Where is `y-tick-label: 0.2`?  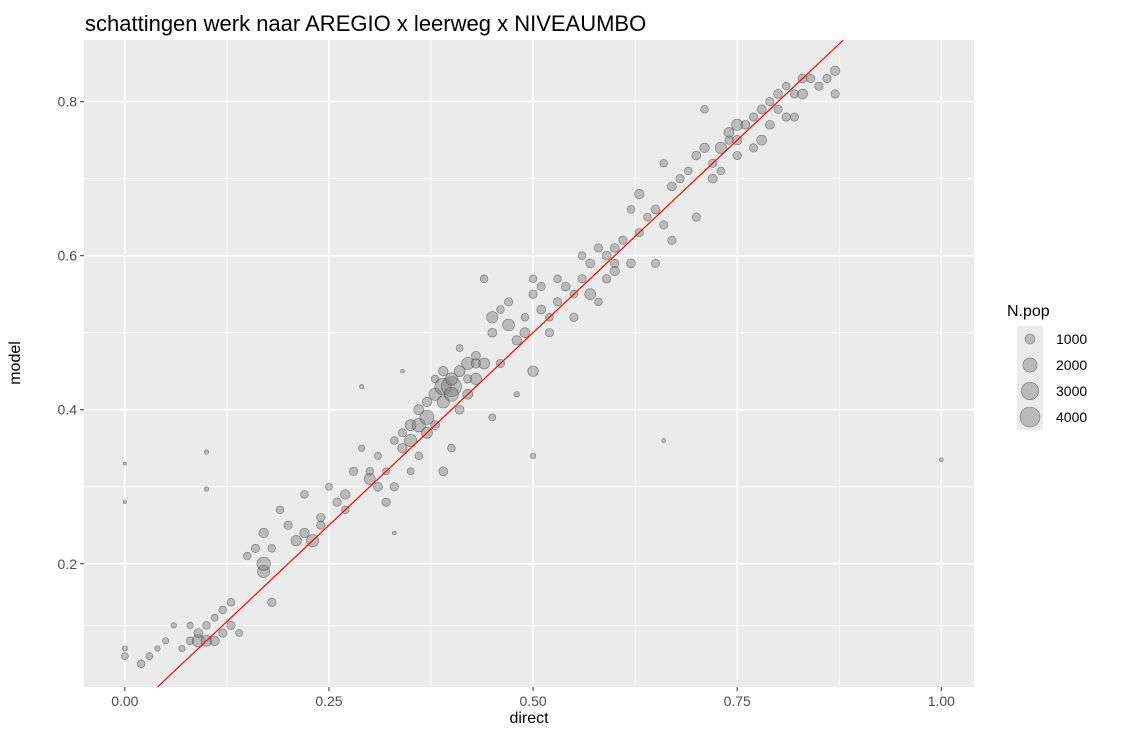 y-tick-label: 0.2 is located at coordinates (68, 564).